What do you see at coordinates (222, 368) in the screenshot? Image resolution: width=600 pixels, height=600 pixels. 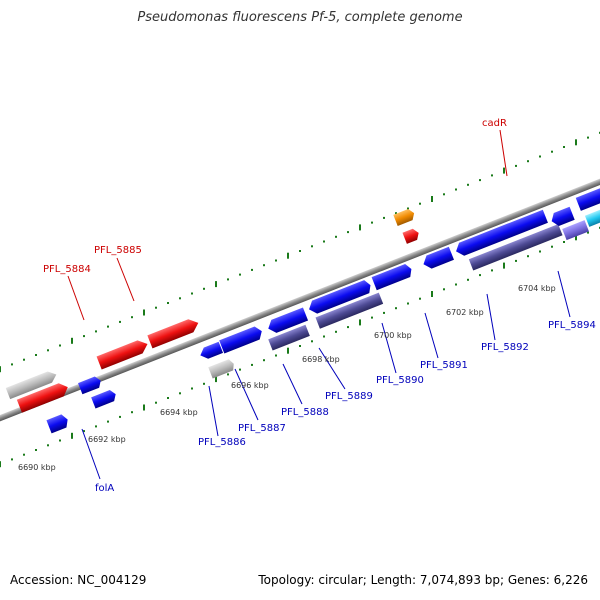 I see `gene-grey-small` at bounding box center [222, 368].